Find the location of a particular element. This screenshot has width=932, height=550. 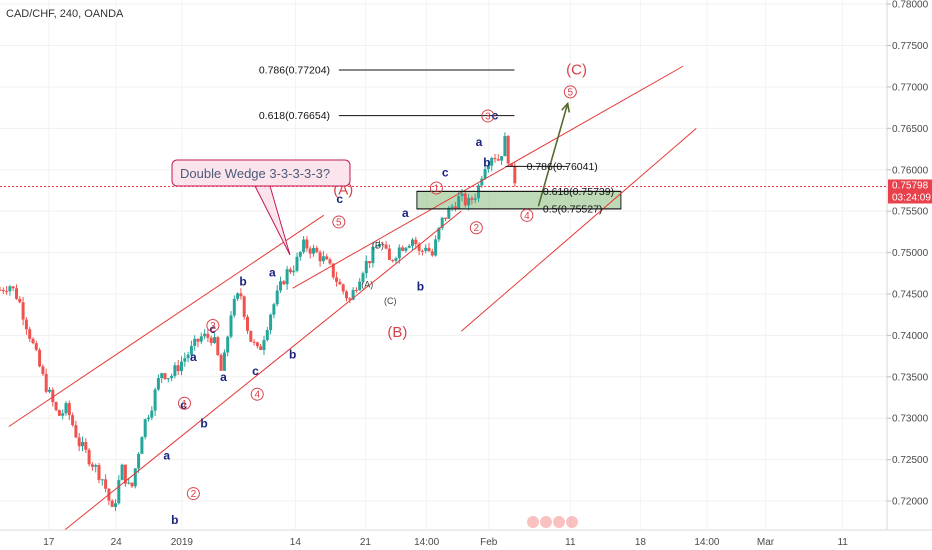

price-tick-label: 0.78000 is located at coordinates (910, 5).